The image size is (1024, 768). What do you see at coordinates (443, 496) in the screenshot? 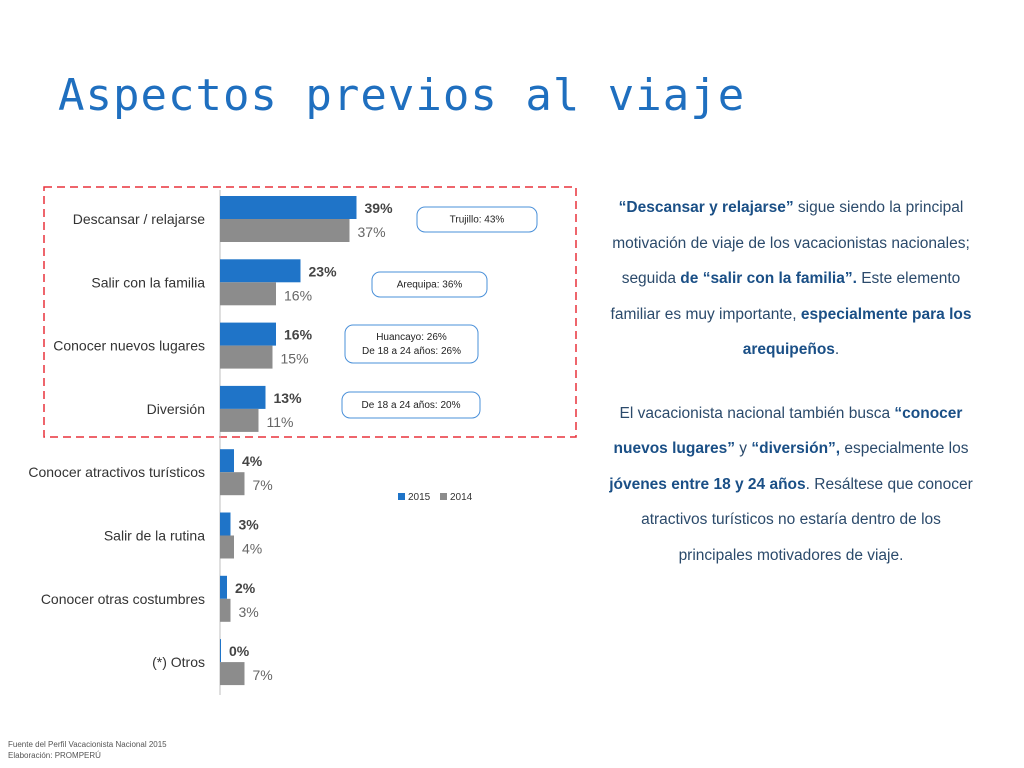
I see `legend-swatch-2014` at bounding box center [443, 496].